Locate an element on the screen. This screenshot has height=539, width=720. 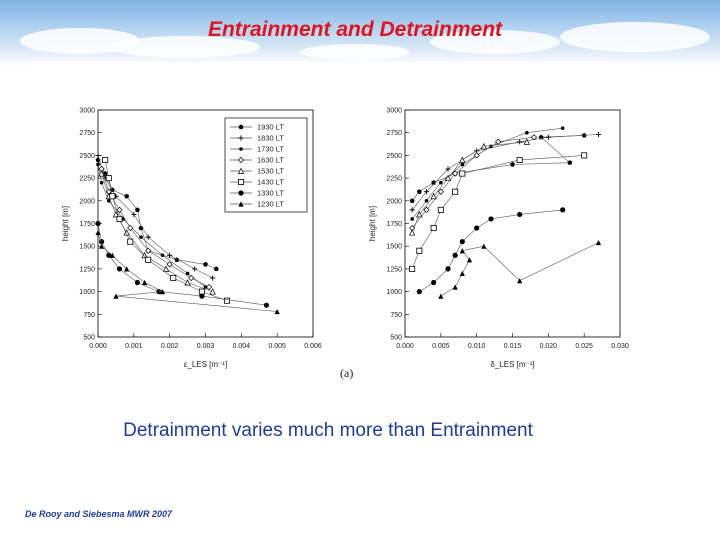
citation: De Rooy and Siebesma MWR 2007 is located at coordinates (99, 514).